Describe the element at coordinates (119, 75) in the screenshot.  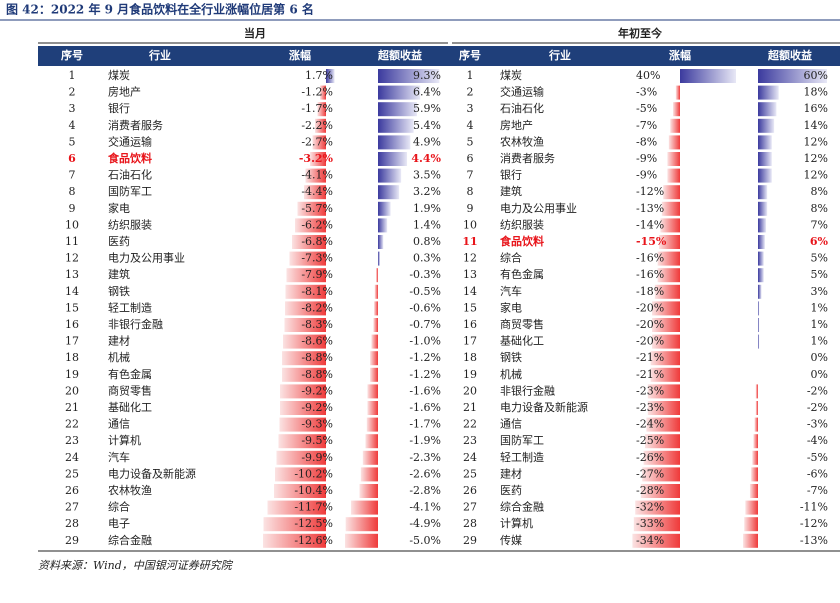
I see `industry-name: 煤炭` at that location.